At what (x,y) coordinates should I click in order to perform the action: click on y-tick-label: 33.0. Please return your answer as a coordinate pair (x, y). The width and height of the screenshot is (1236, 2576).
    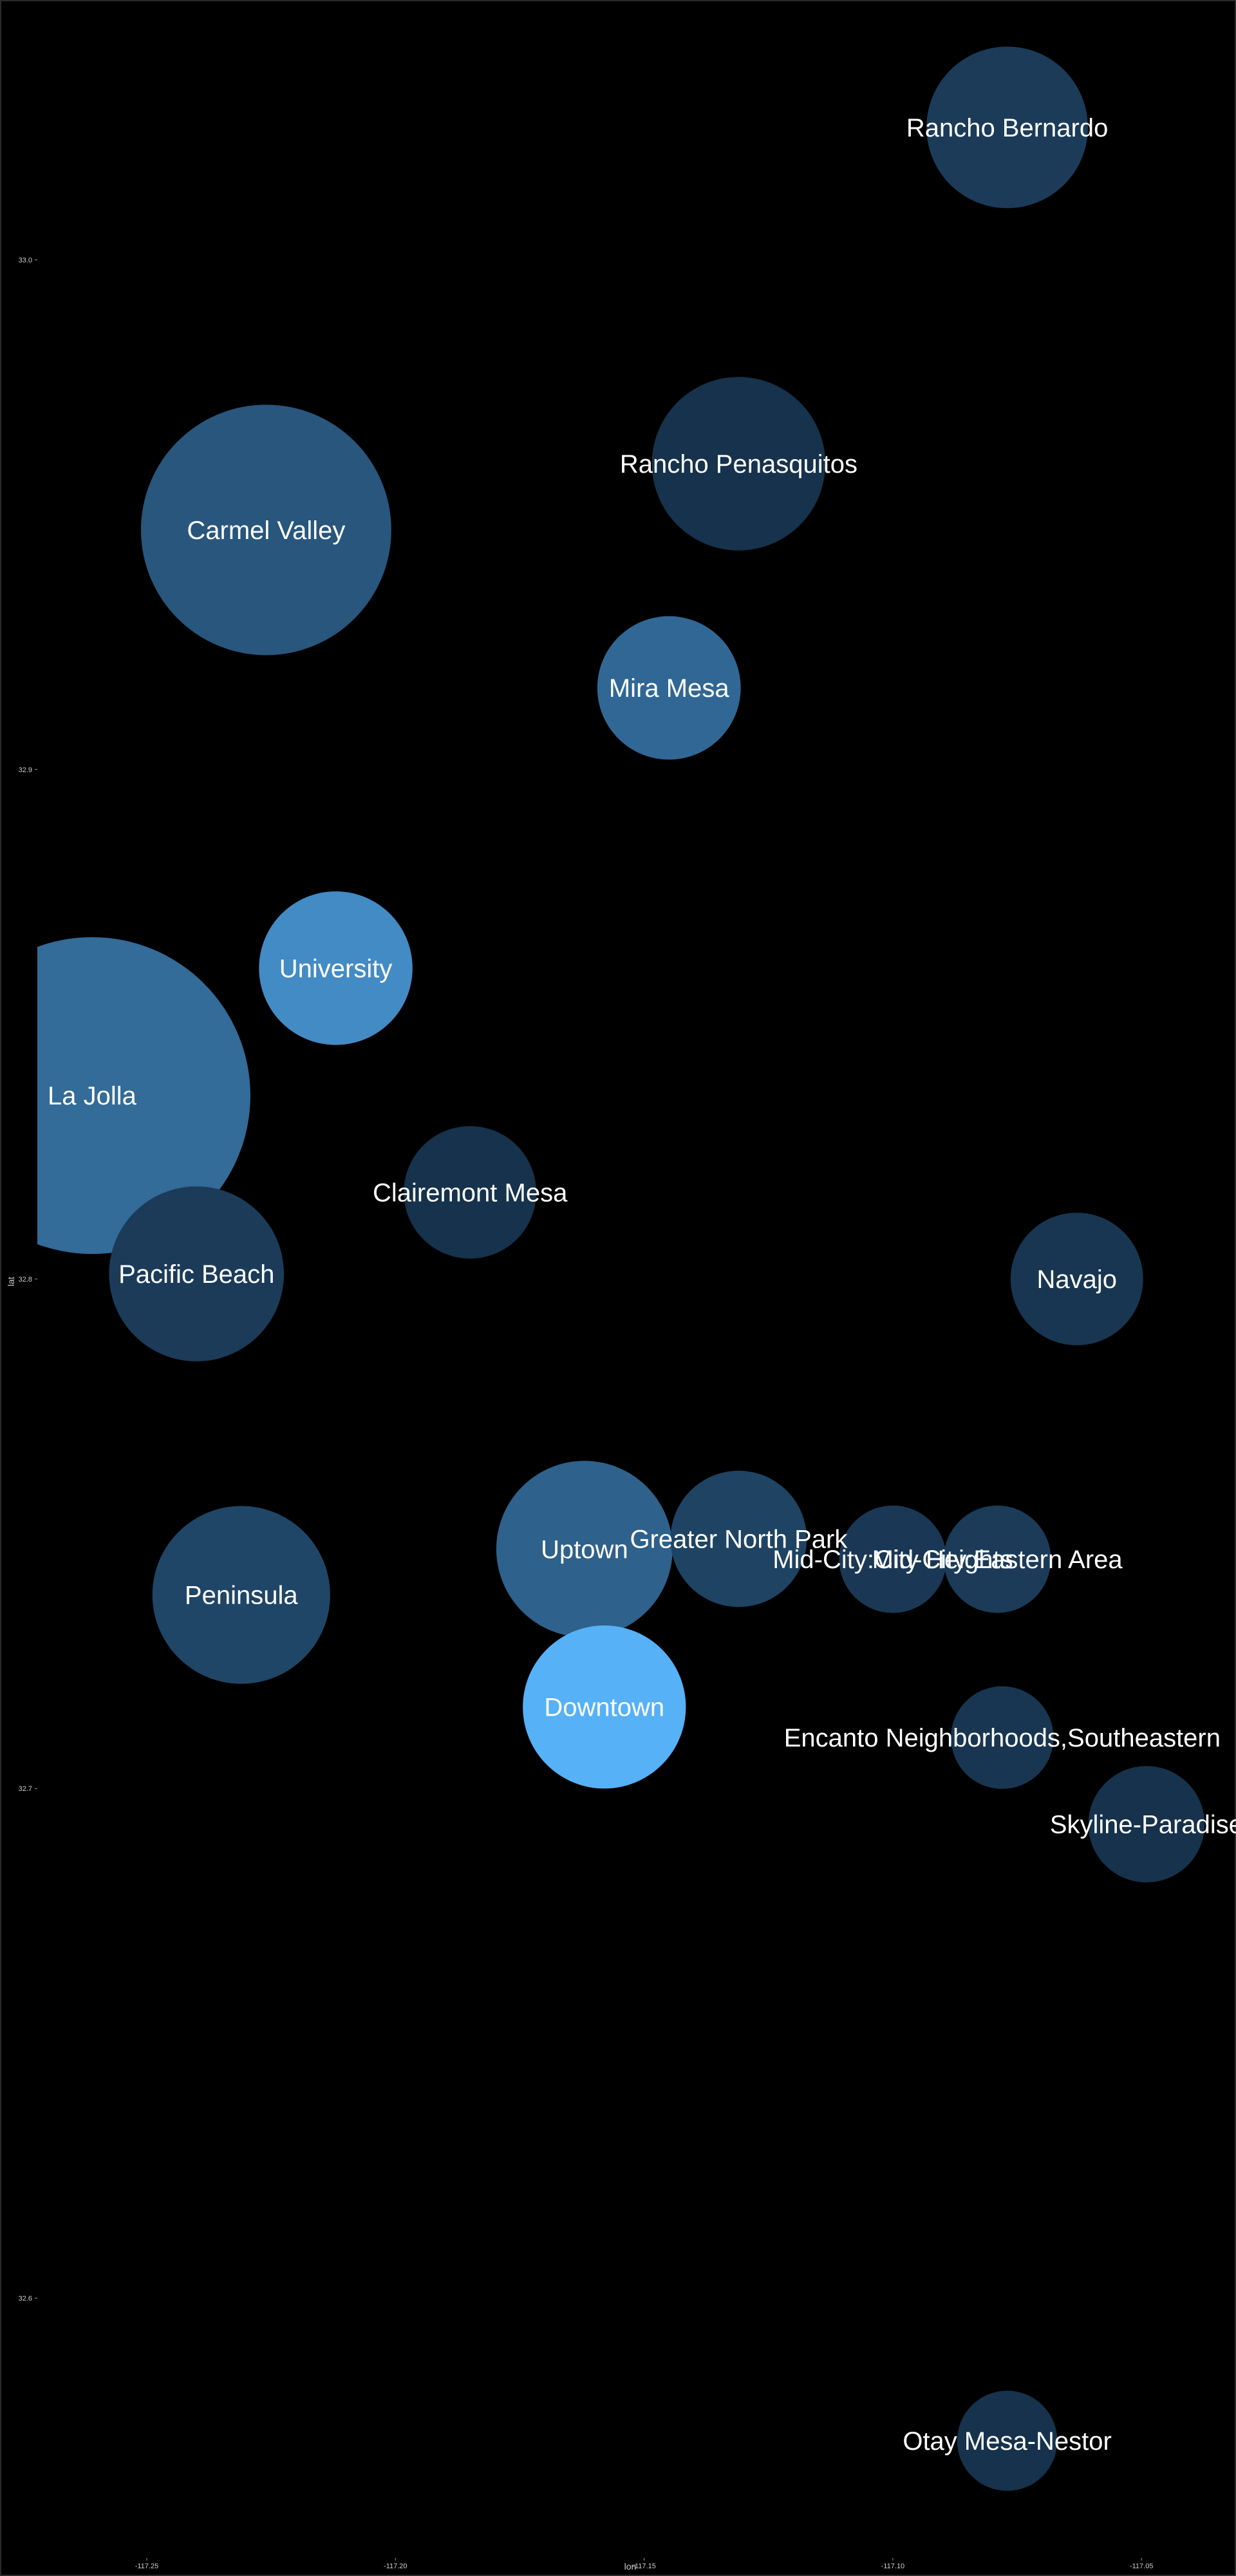
    Looking at the image, I should click on (25, 261).